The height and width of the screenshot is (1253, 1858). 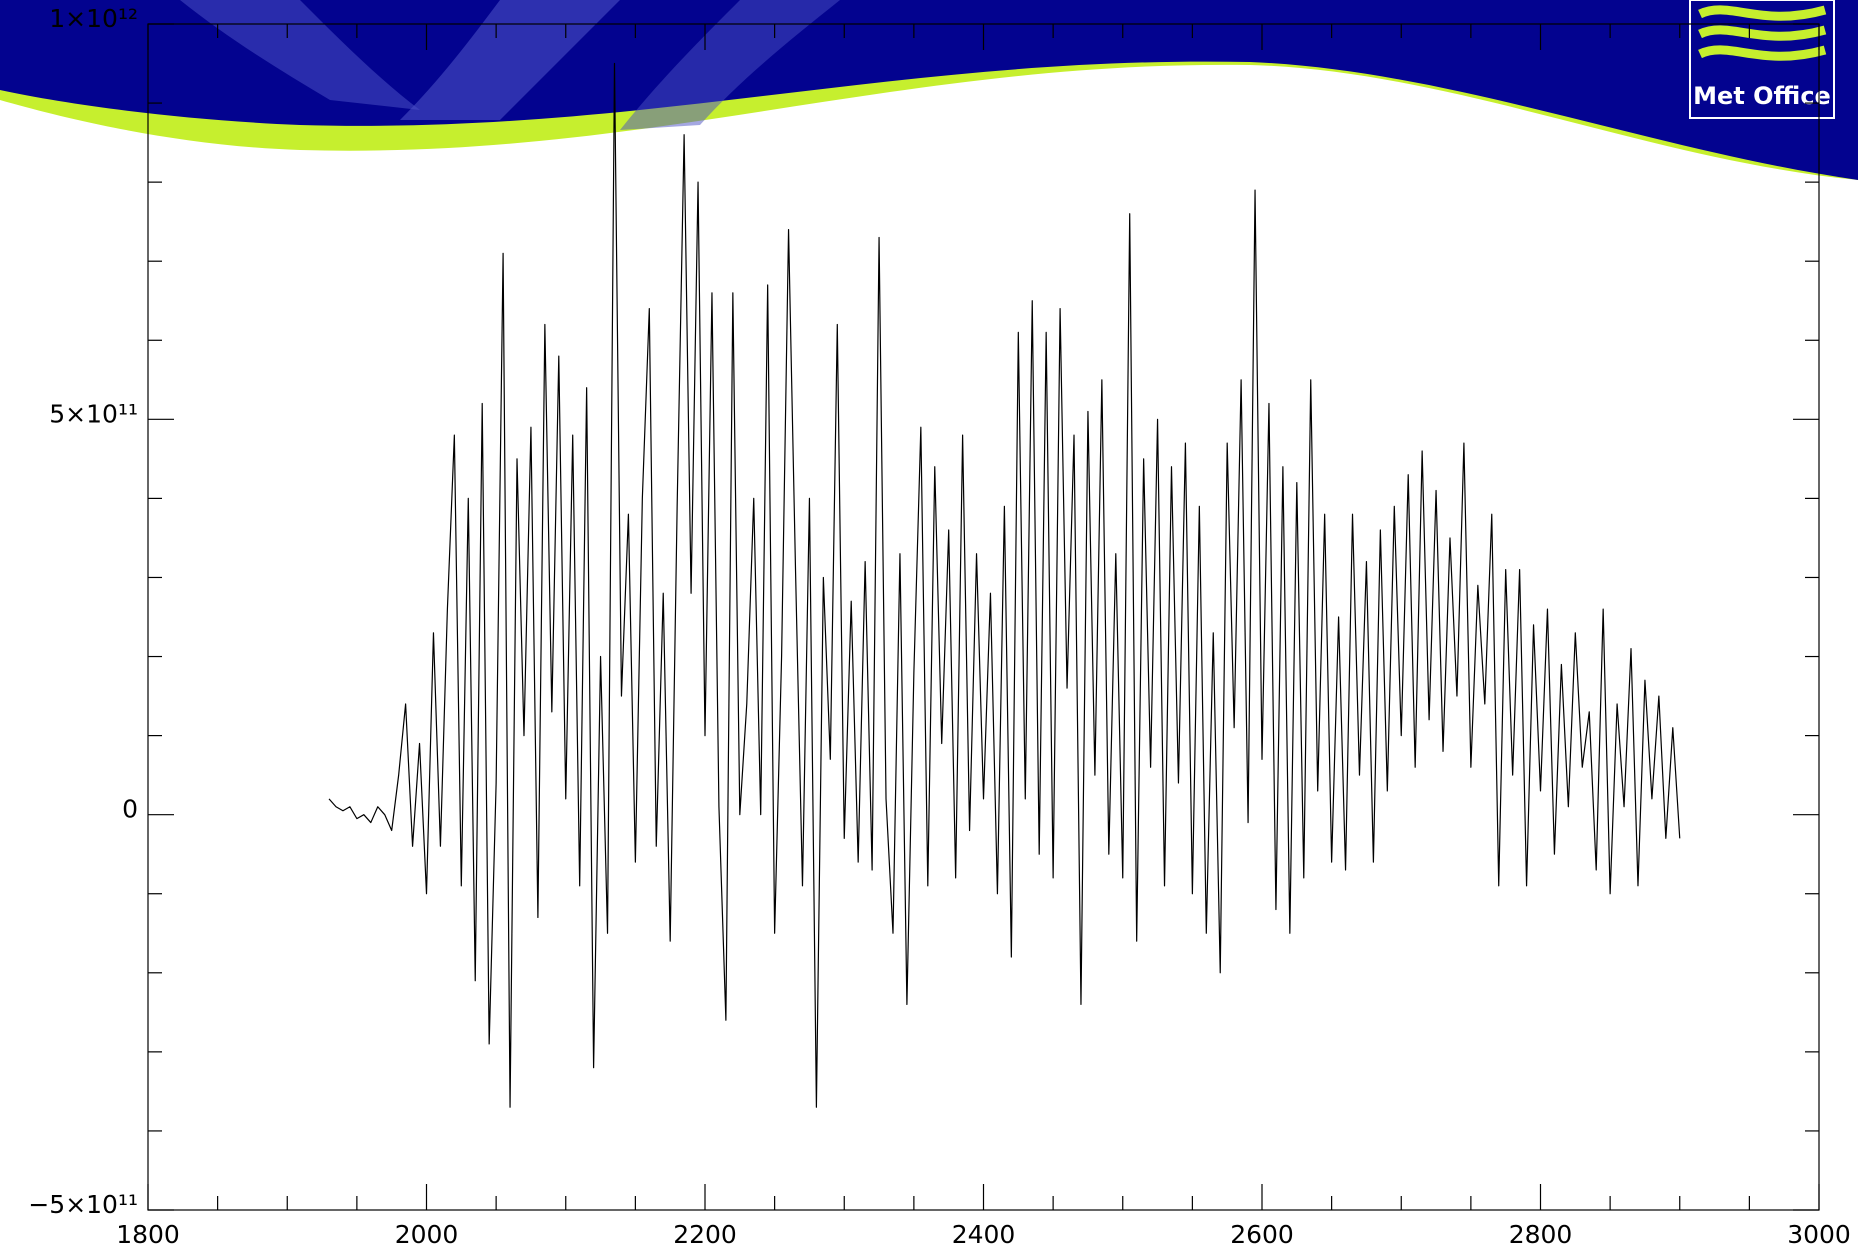 What do you see at coordinates (1541, 1234) in the screenshot?
I see `x-tick-label: 2800` at bounding box center [1541, 1234].